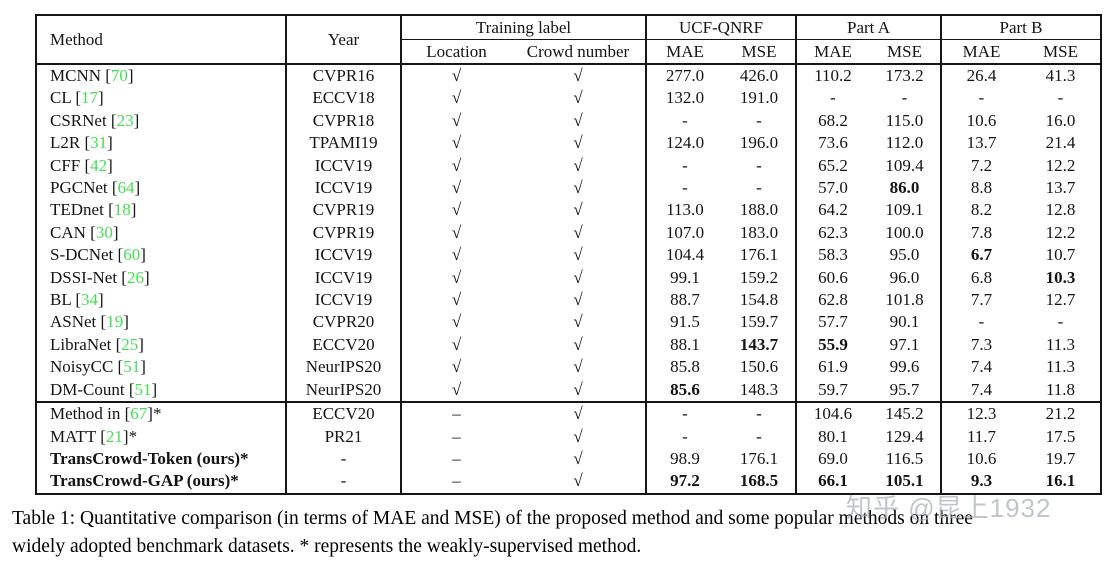  Describe the element at coordinates (832, 482) in the screenshot. I see `metric-value: 66.1` at that location.